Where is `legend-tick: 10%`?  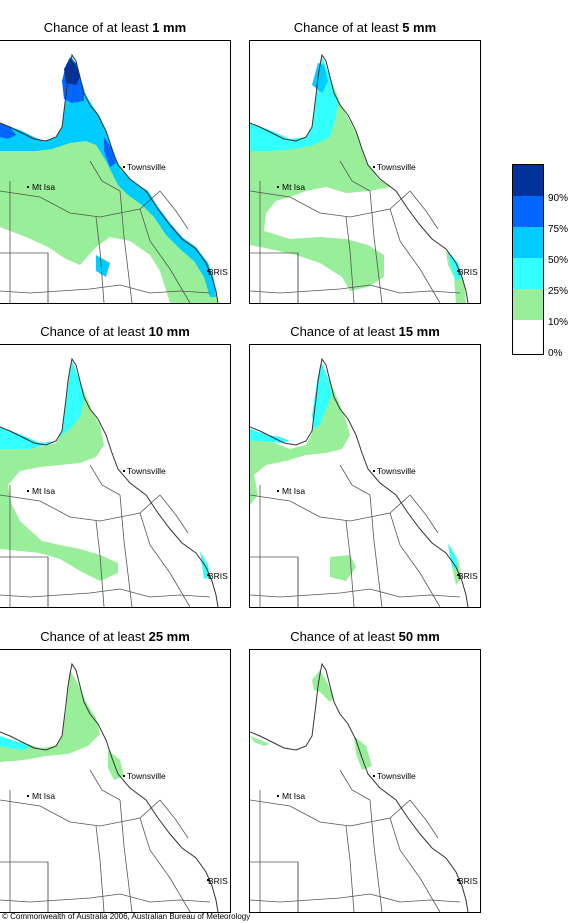
legend-tick: 10% is located at coordinates (558, 322).